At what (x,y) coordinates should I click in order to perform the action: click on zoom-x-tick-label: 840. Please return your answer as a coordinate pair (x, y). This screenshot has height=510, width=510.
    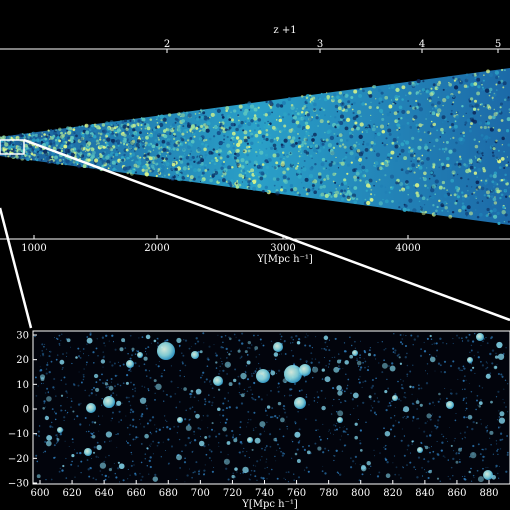
    Looking at the image, I should click on (424, 493).